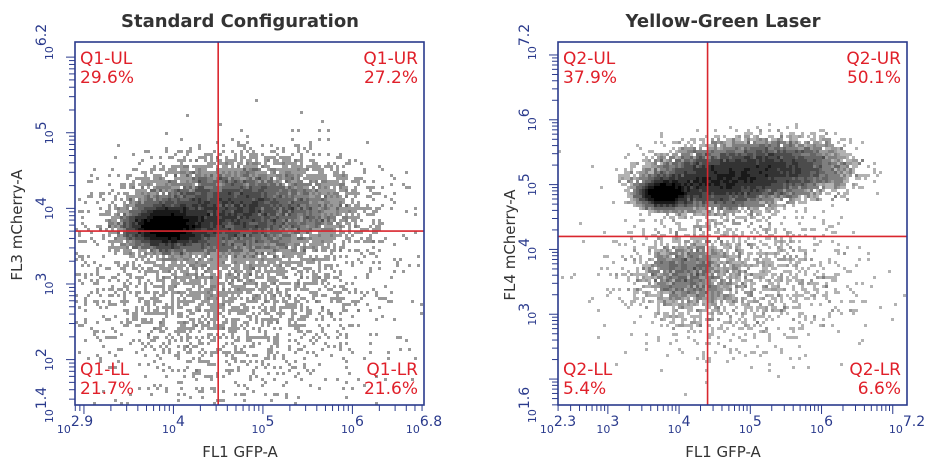 This screenshot has width=926, height=462. I want to click on quadrant-percent: 27.2%, so click(391, 78).